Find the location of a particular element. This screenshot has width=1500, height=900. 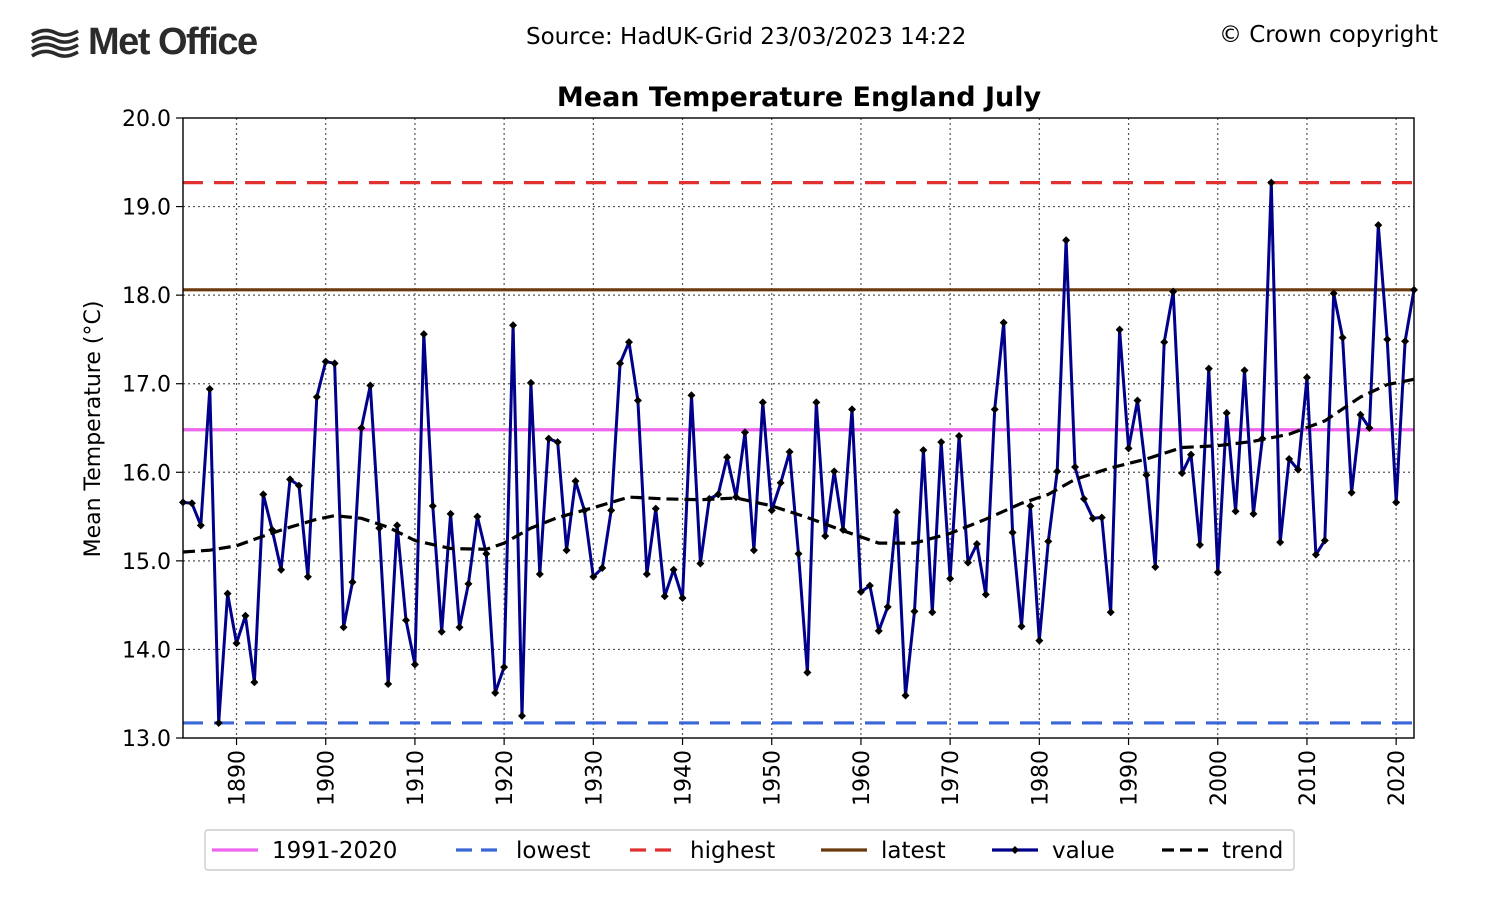

legend-label-value: value is located at coordinates (1083, 851).